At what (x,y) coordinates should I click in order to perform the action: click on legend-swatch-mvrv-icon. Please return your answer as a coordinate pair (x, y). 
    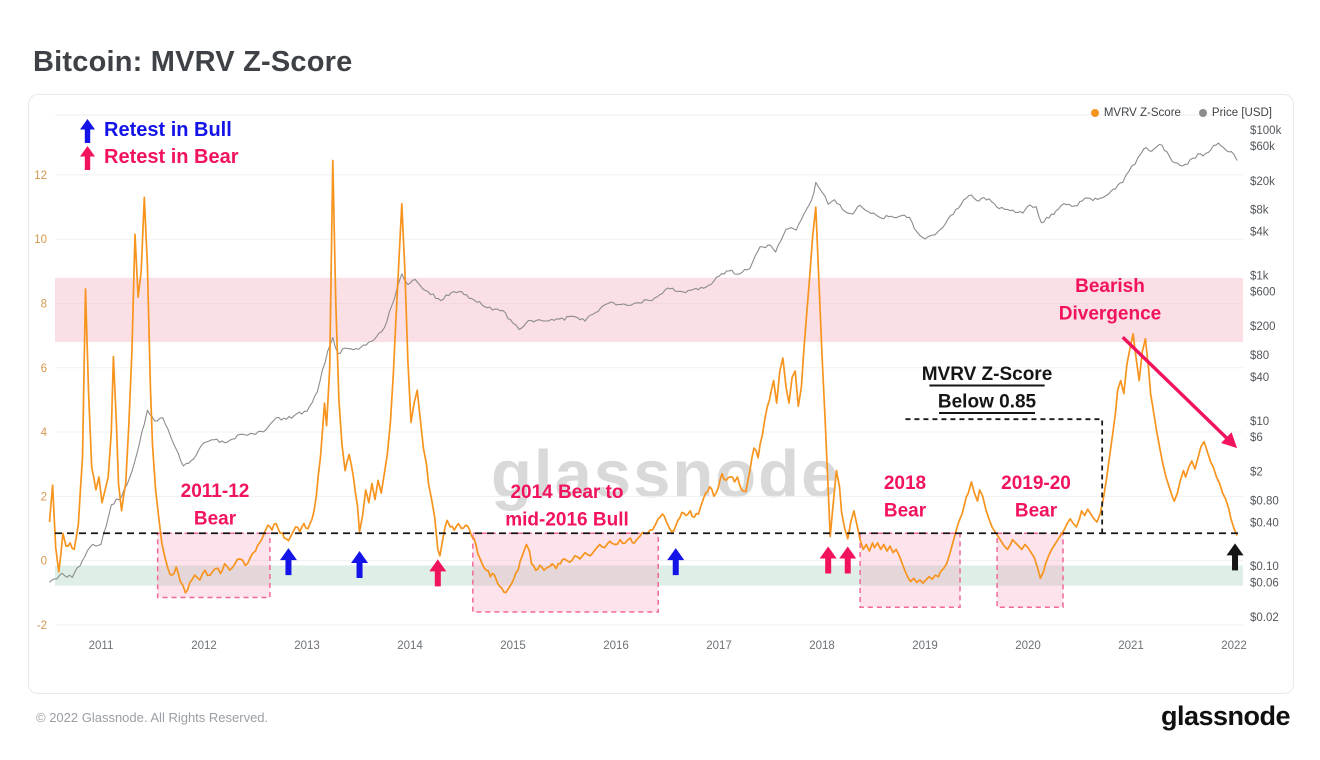
    Looking at the image, I should click on (1094, 113).